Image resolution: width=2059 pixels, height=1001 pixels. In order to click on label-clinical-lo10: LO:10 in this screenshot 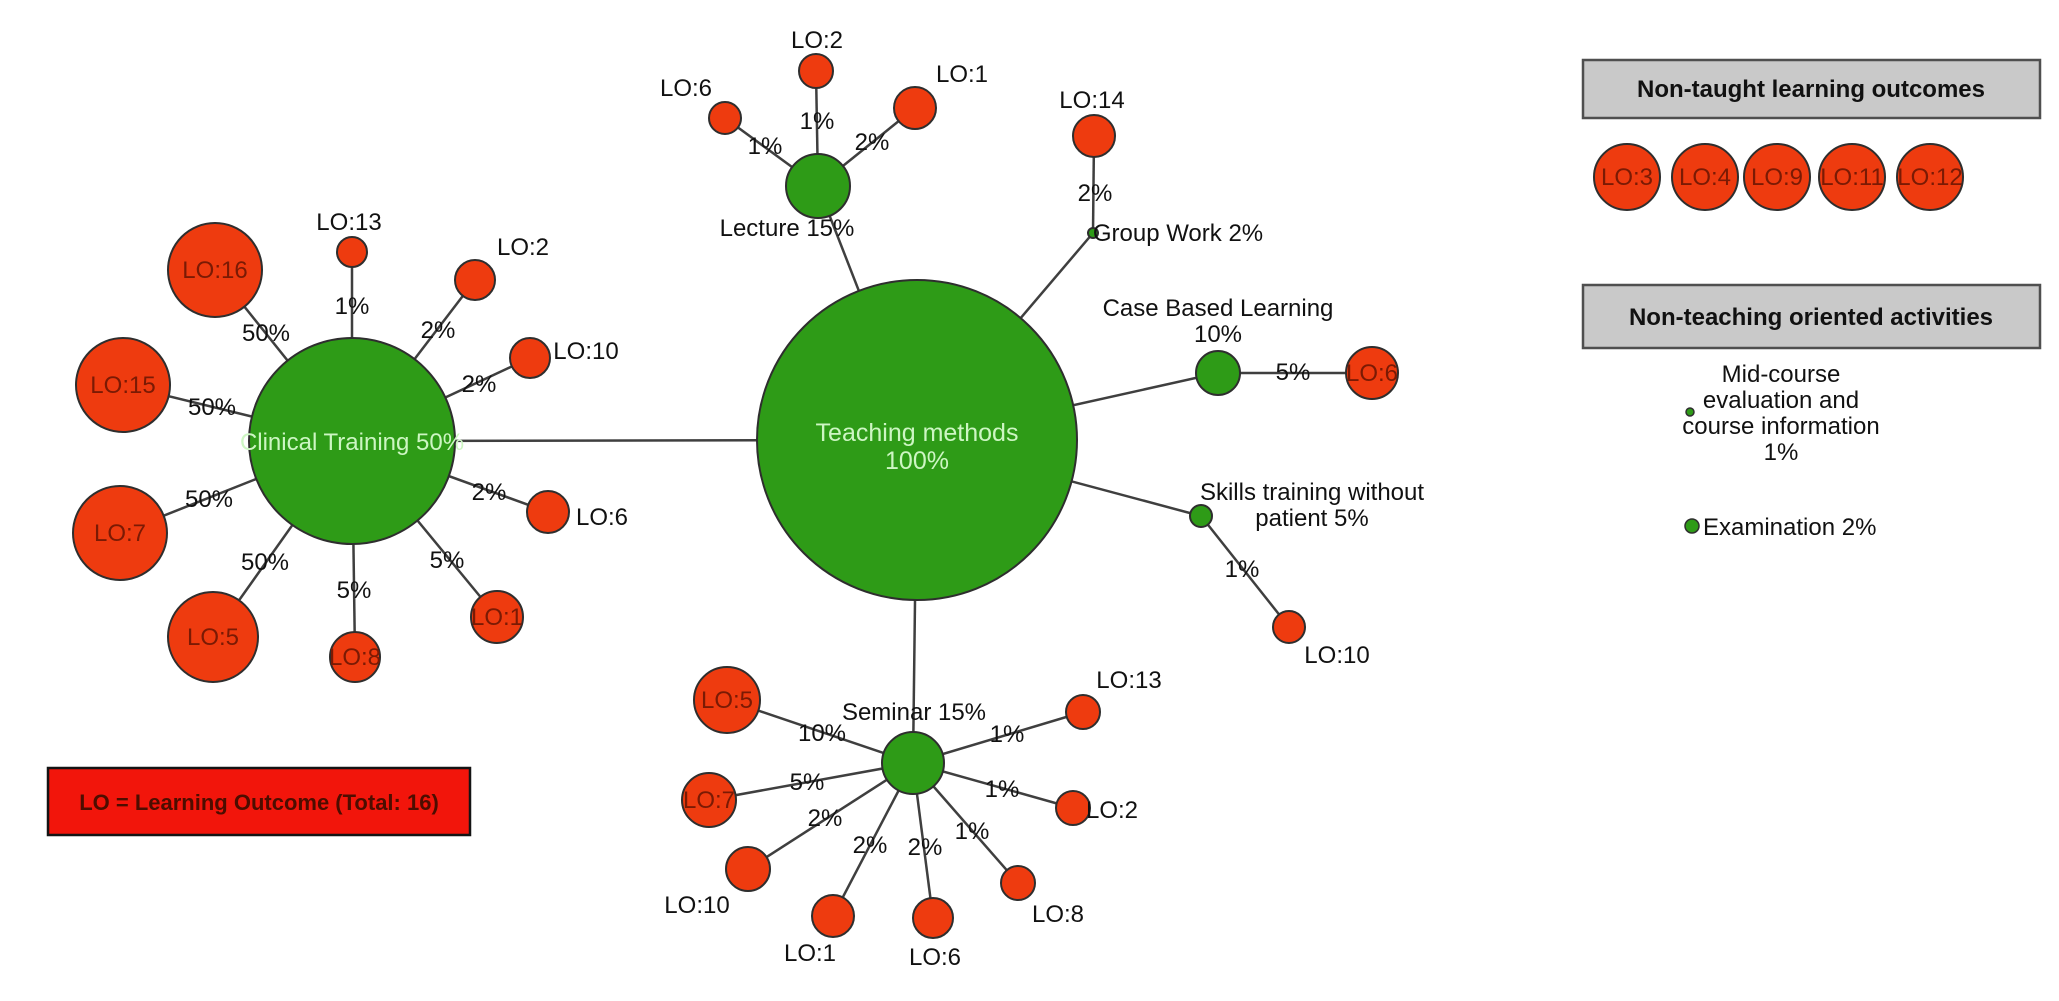, I will do `click(585, 351)`.